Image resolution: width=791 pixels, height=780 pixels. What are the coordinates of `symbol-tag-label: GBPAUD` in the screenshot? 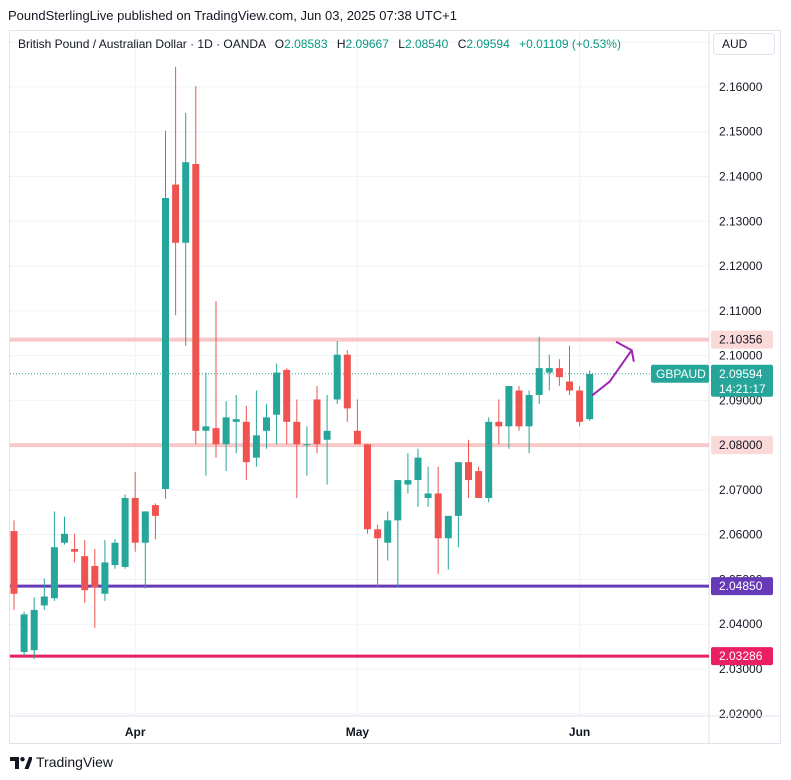 It's located at (681, 374).